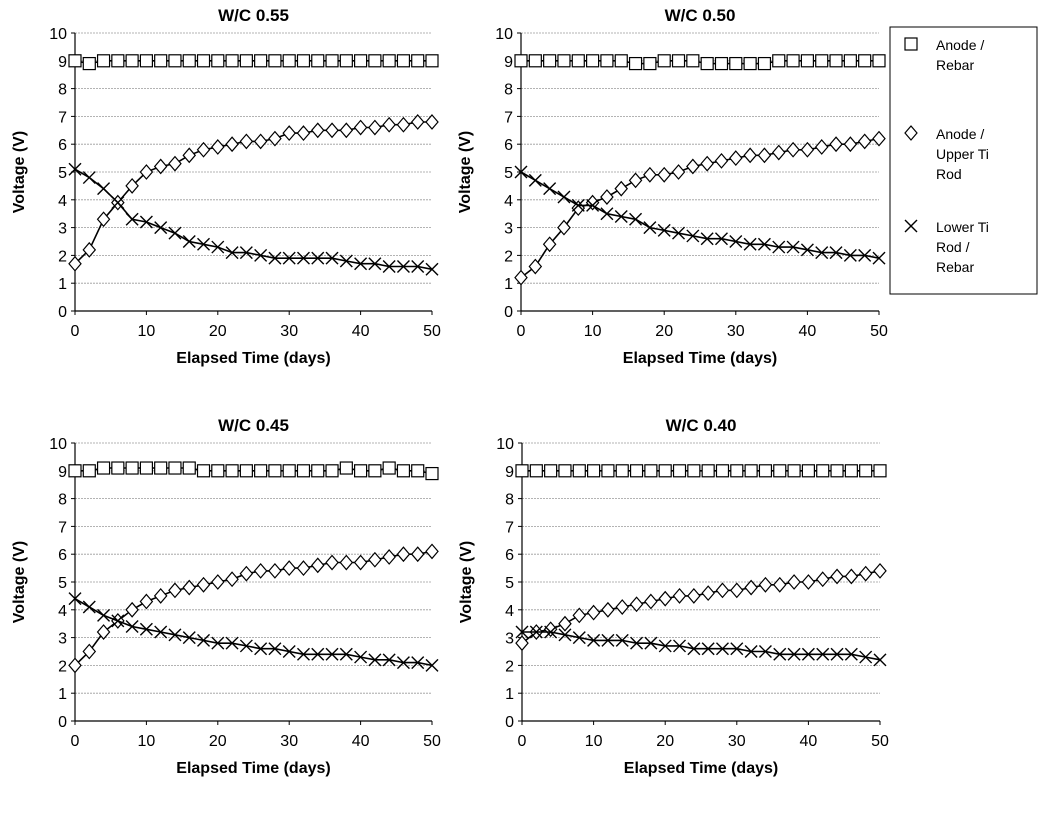 The height and width of the screenshot is (813, 1040). What do you see at coordinates (665, 741) in the screenshot?
I see `x-tick-label: 20` at bounding box center [665, 741].